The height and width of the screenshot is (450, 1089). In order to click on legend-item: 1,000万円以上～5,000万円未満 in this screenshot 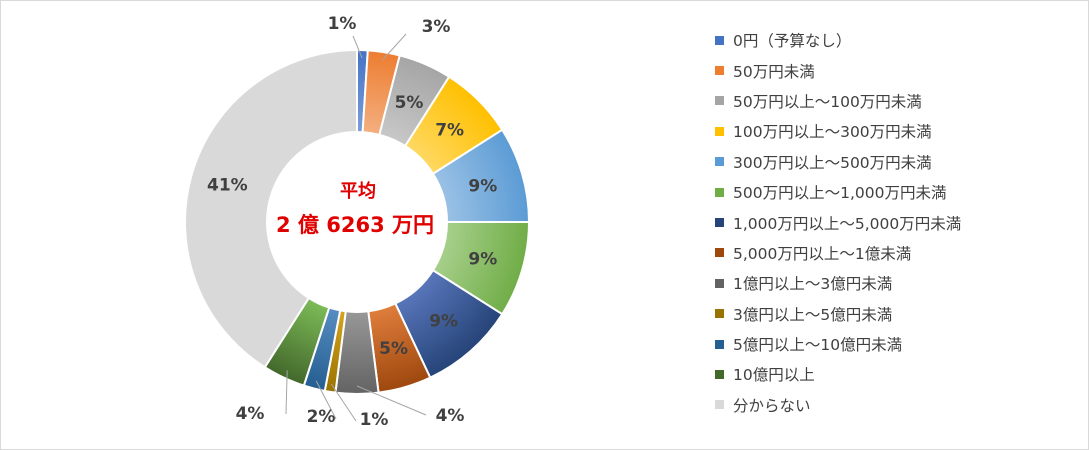, I will do `click(900, 222)`.